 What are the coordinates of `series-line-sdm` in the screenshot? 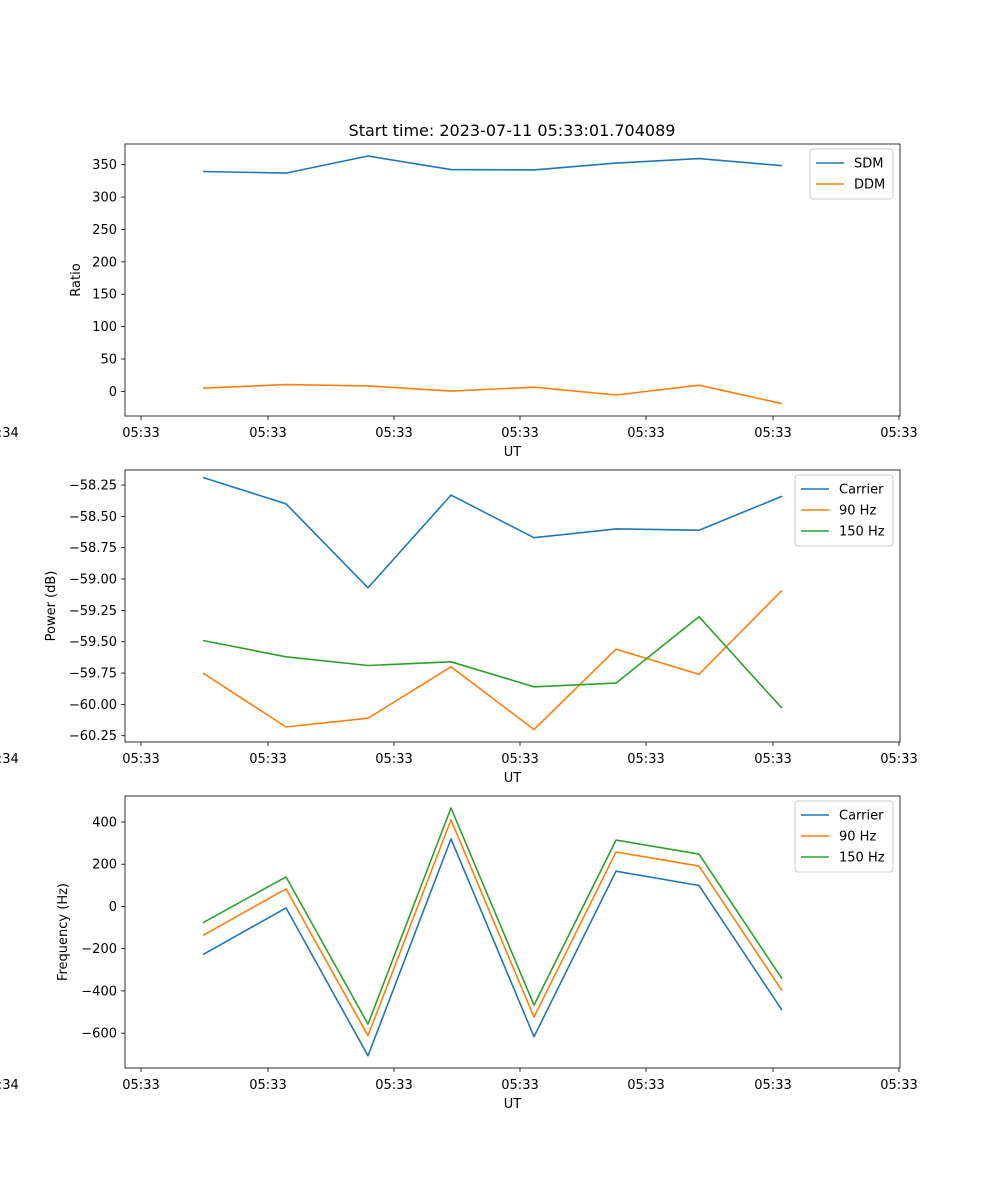 It's located at (492, 164).